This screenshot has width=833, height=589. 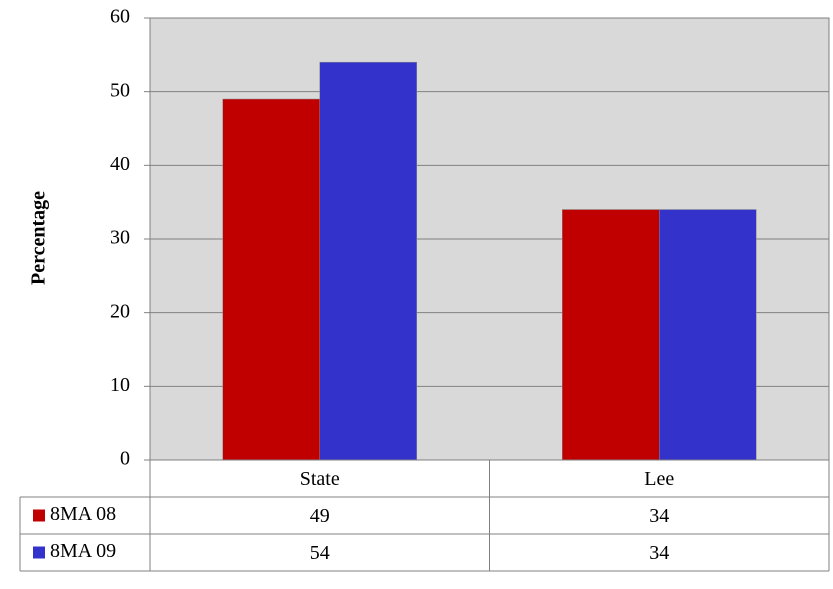 What do you see at coordinates (120, 17) in the screenshot?
I see `y-tick-label: 60` at bounding box center [120, 17].